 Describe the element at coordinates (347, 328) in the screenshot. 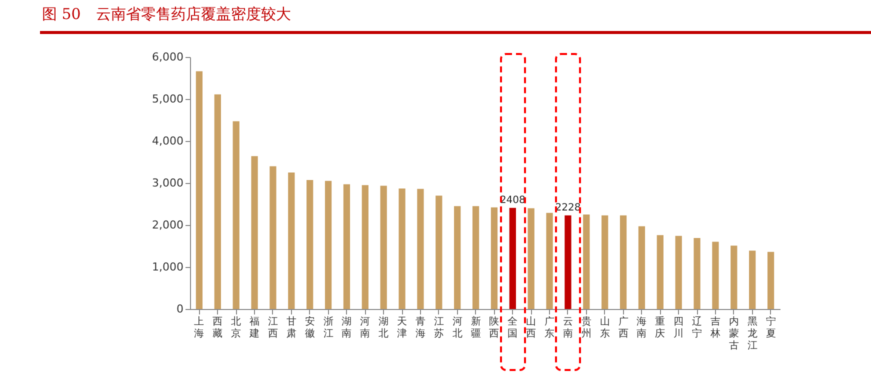

I see `x-tick-label: 湖南` at that location.